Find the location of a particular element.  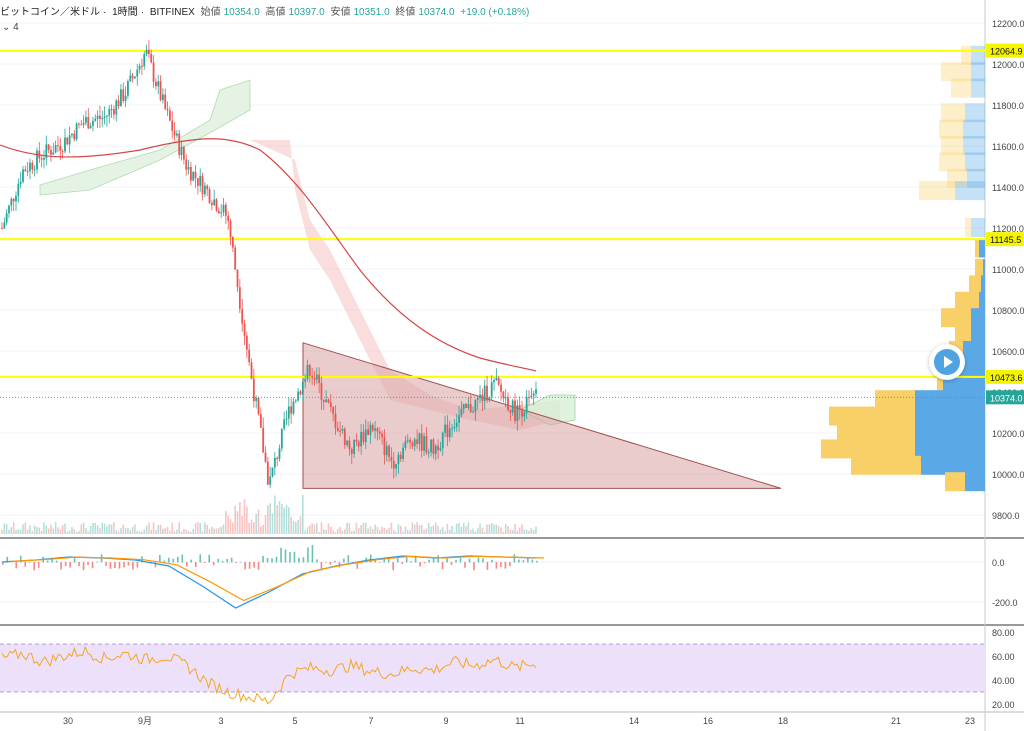

high-value: 10397.0 is located at coordinates (306, 12).